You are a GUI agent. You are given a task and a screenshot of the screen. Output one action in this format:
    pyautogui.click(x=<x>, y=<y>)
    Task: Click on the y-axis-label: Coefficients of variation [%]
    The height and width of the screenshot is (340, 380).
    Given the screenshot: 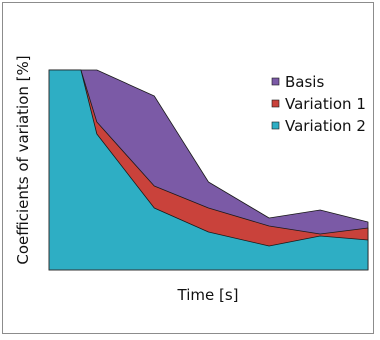 What is the action you would take?
    pyautogui.click(x=23, y=159)
    